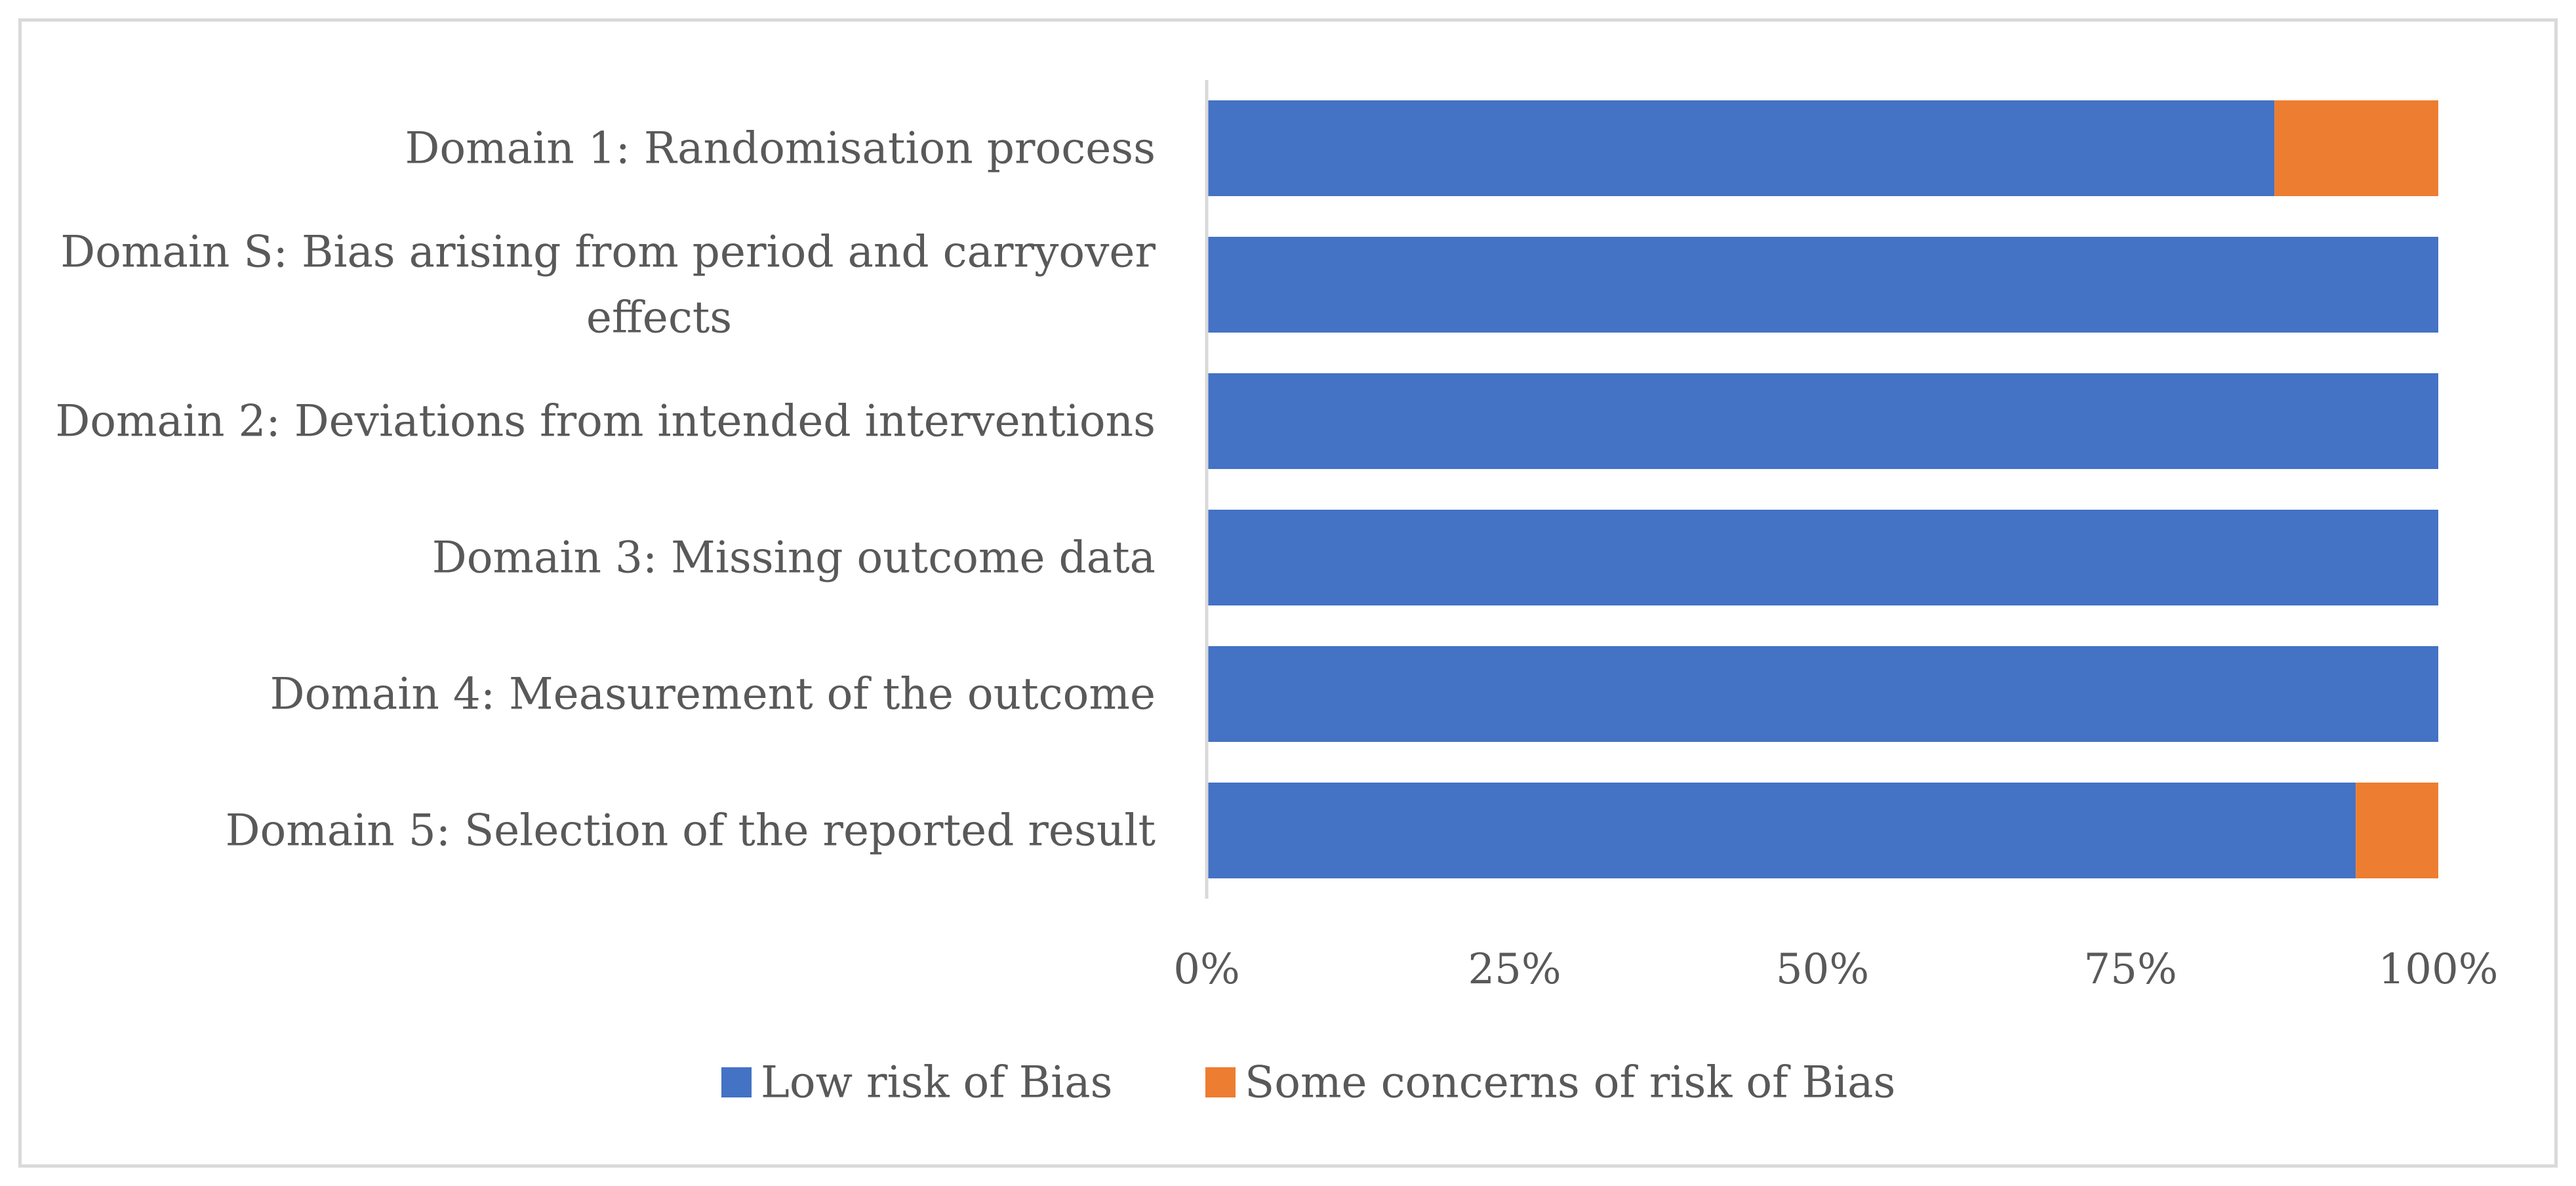 The image size is (2576, 1186). I want to click on legend-item-some-concerns: Some concerns of risk of Bias, so click(1550, 1082).